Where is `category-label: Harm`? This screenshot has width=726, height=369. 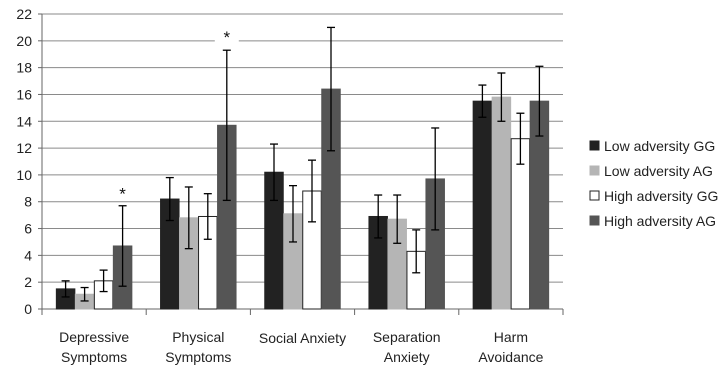 category-label: Harm is located at coordinates (511, 337).